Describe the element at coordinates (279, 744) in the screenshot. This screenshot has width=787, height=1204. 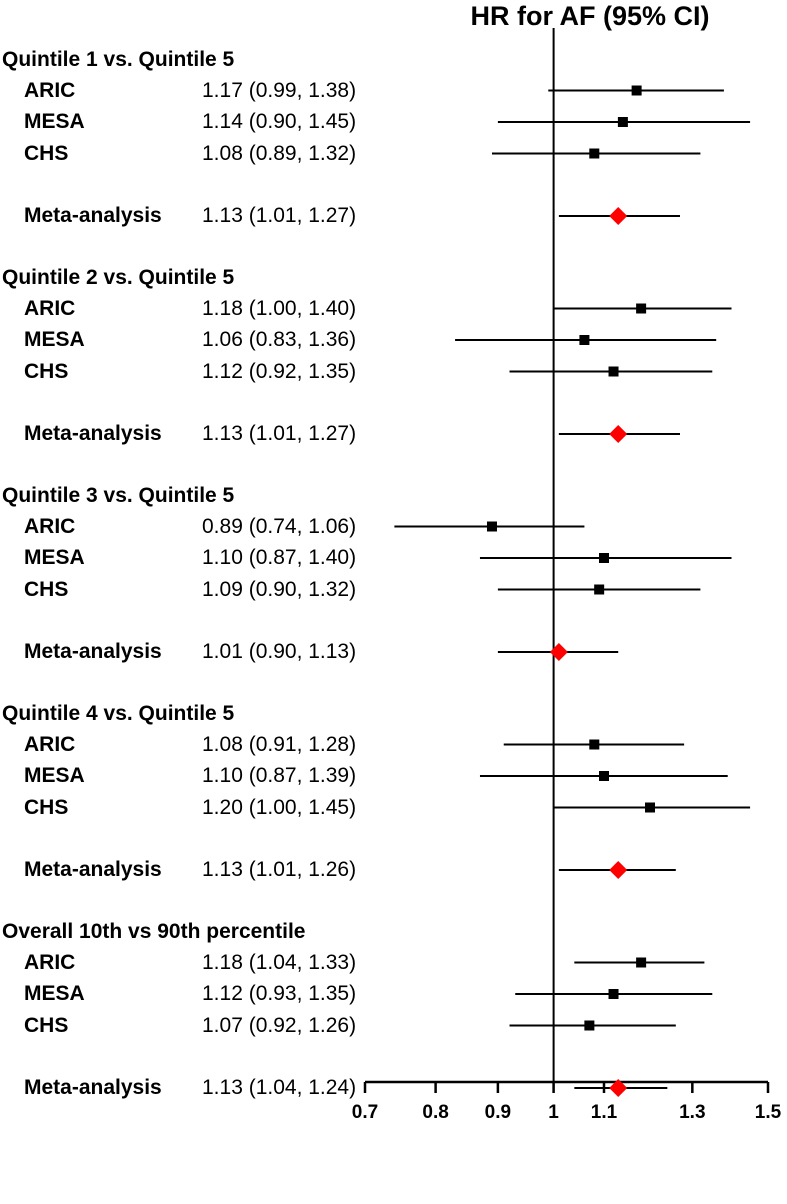
I see `estimate-text: 1.08 (0.91, 1.28)` at that location.